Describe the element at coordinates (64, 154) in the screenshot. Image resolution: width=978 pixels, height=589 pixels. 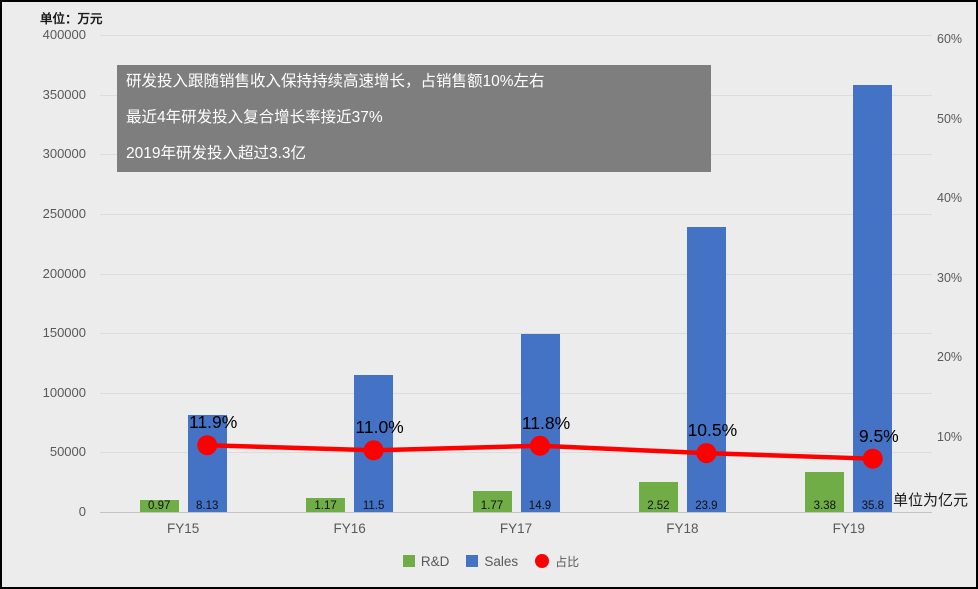
I see `left-axis-tick-label: 300000` at that location.